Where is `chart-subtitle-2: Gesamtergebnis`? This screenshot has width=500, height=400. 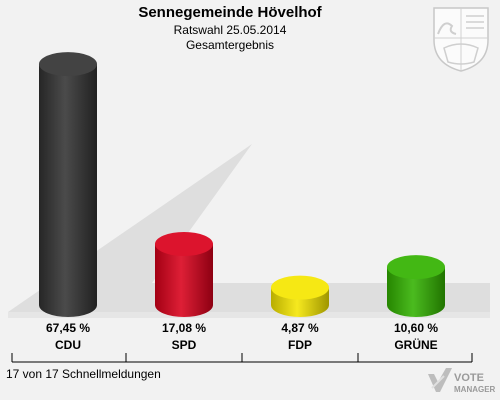
chart-subtitle-2: Gesamtergebnis is located at coordinates (230, 45).